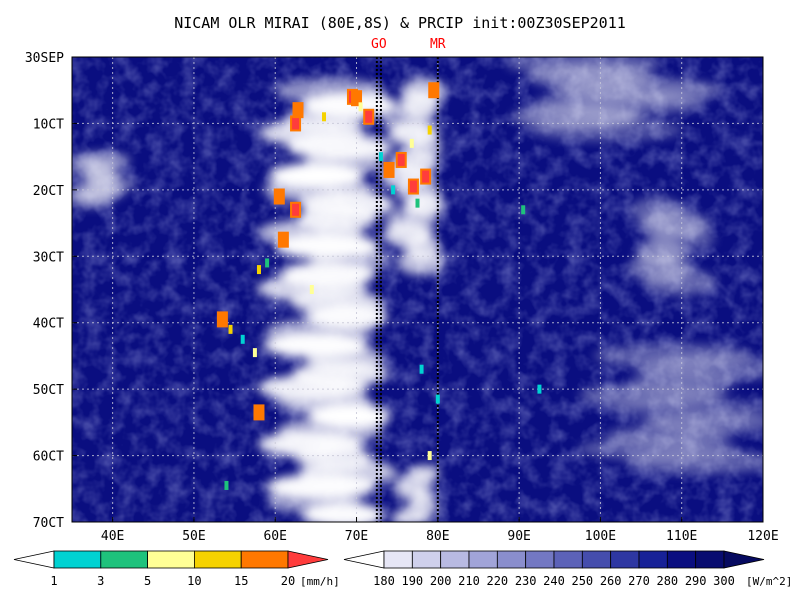 Image resolution: width=800 pixels, height=600 pixels. Describe the element at coordinates (526, 581) in the screenshot. I see `olr-legend-label-5: 230` at that location.